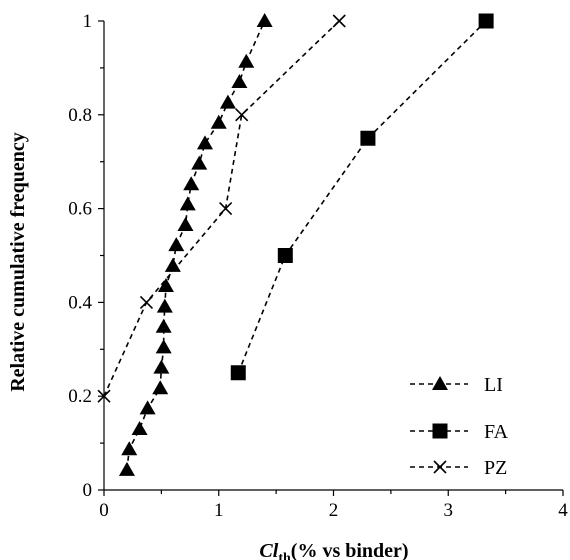  I want to click on legend: LI FA PZ, so click(459, 426).